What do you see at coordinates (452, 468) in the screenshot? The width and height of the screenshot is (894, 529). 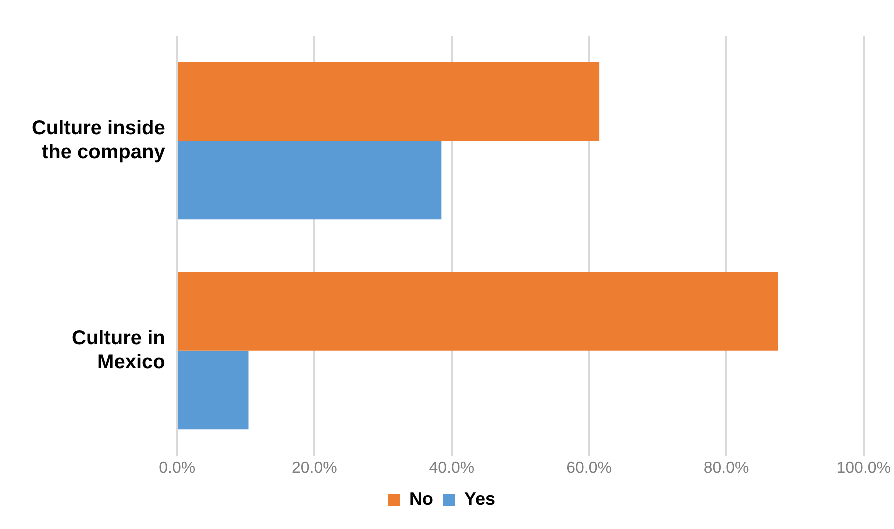 I see `x-tick-label: 40.0%` at bounding box center [452, 468].